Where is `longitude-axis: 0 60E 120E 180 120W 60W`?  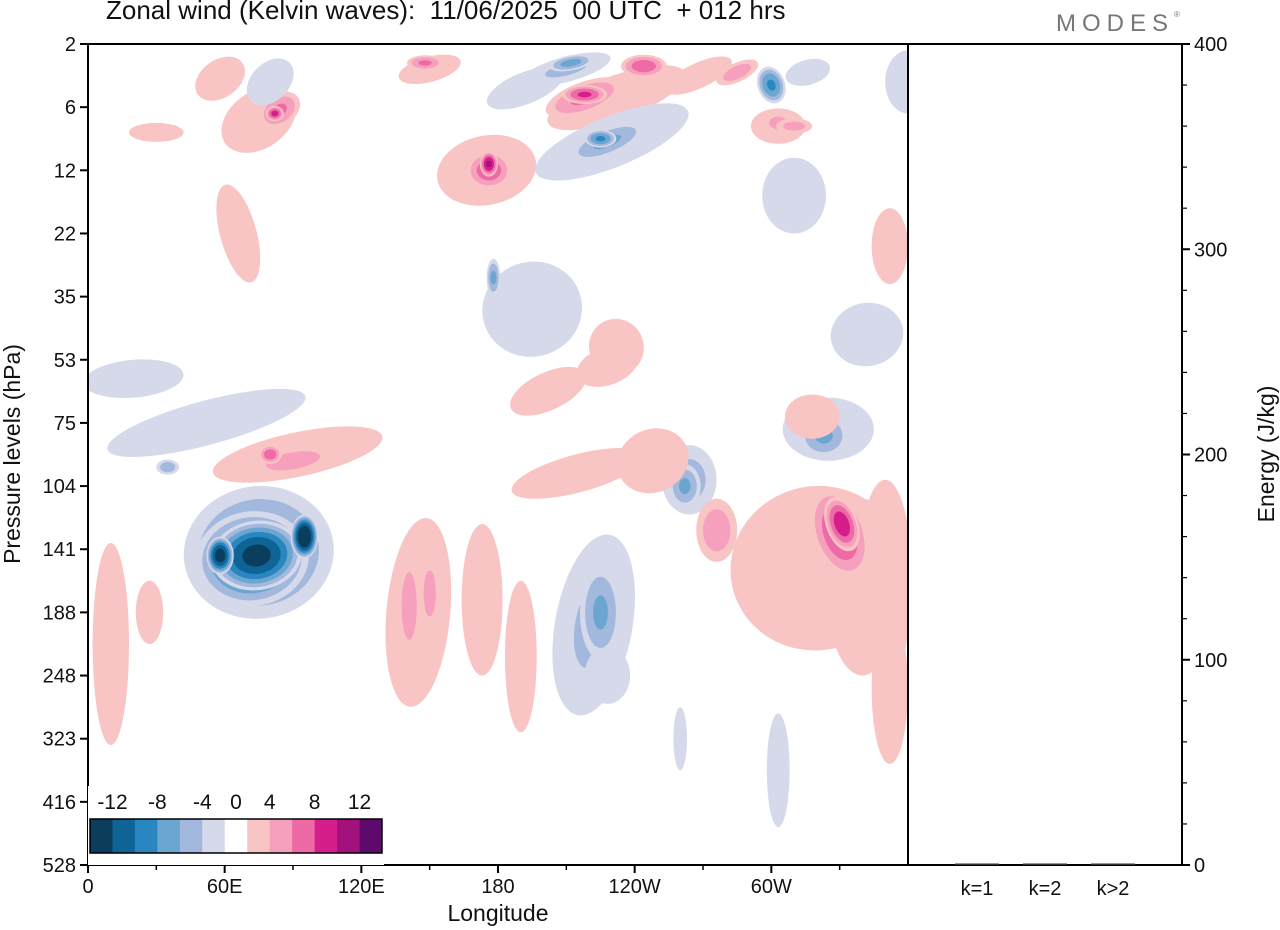
longitude-axis: 0 60E 120E 180 120W 60W is located at coordinates (461, 881).